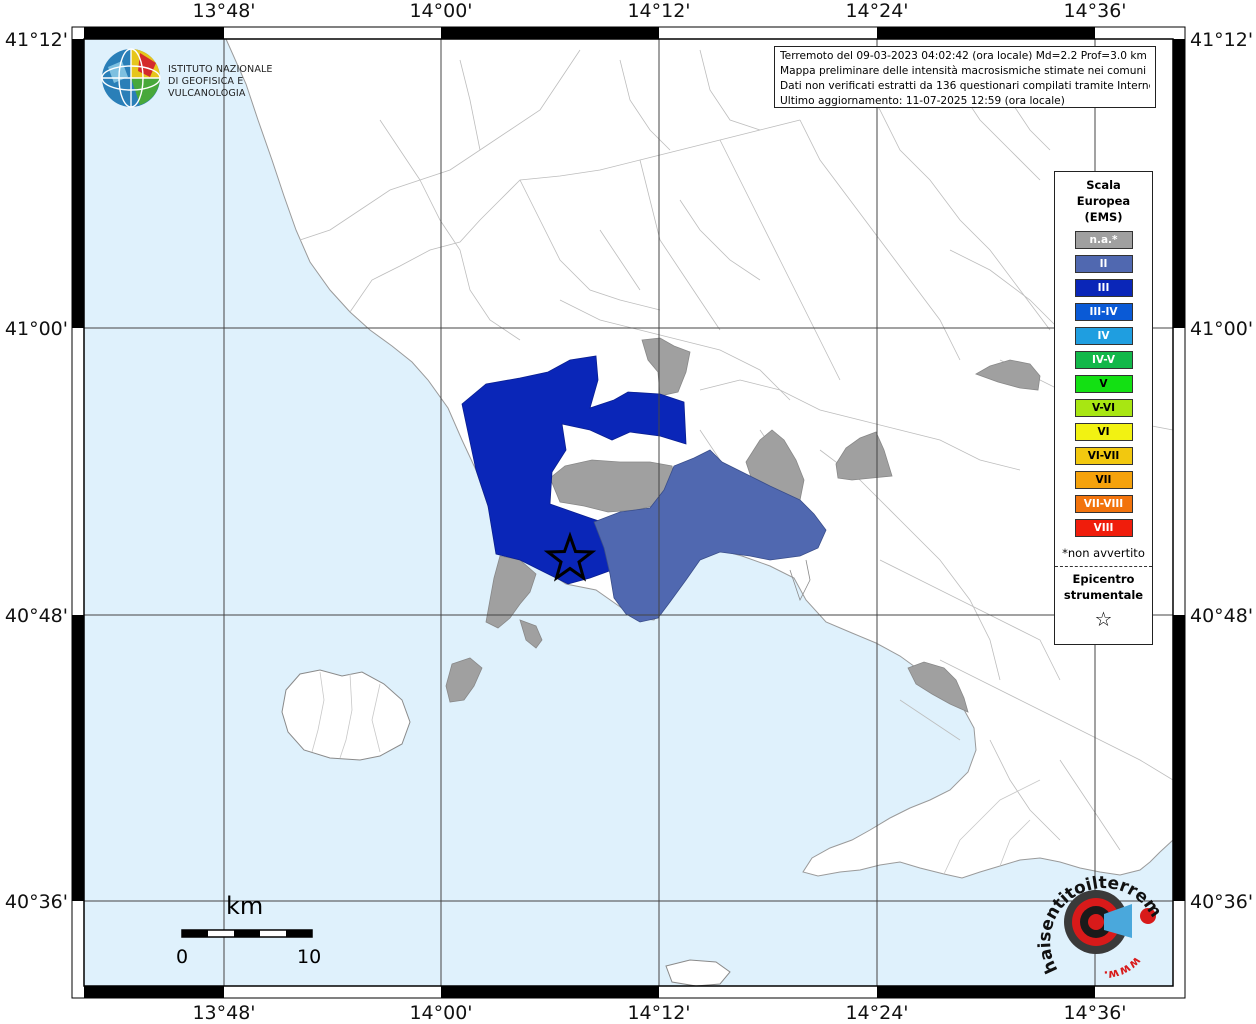 This screenshot has height=1024, width=1256. What do you see at coordinates (1103, 556) in the screenshot?
I see `not-felt-note: *non avvertito` at bounding box center [1103, 556].